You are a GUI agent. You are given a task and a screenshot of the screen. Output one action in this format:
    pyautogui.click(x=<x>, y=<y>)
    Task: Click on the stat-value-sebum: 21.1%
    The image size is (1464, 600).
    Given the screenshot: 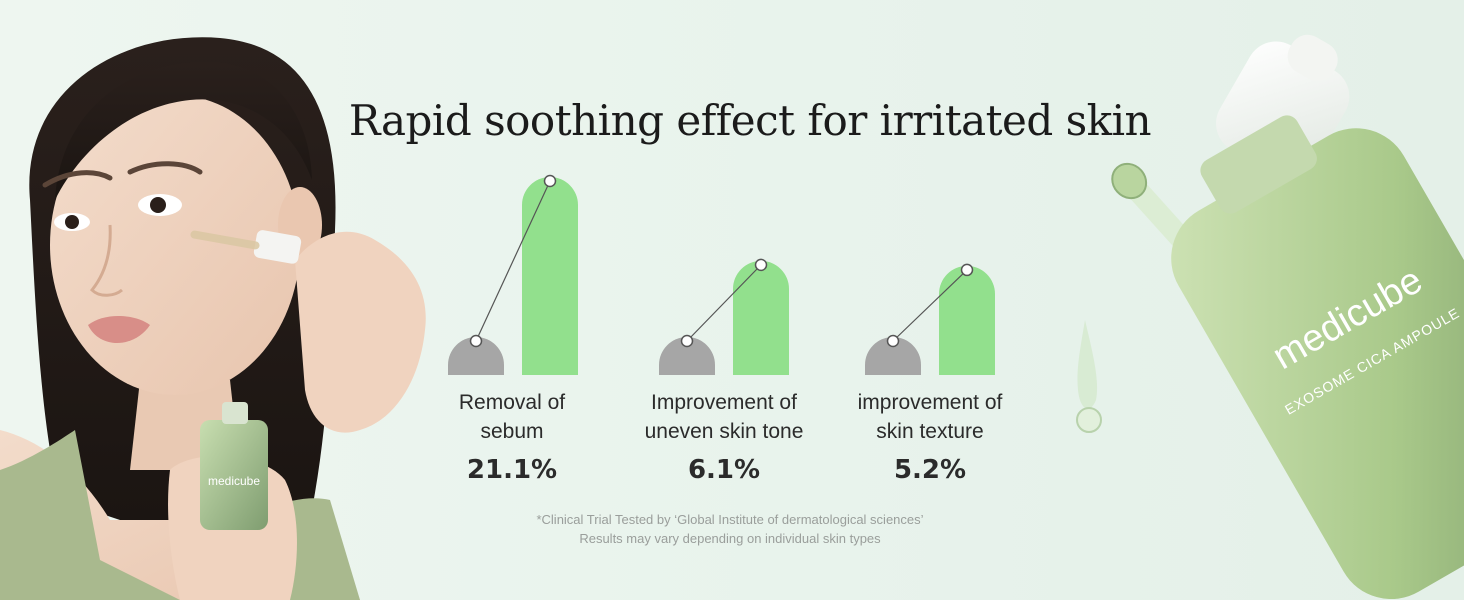 What is the action you would take?
    pyautogui.click(x=512, y=470)
    